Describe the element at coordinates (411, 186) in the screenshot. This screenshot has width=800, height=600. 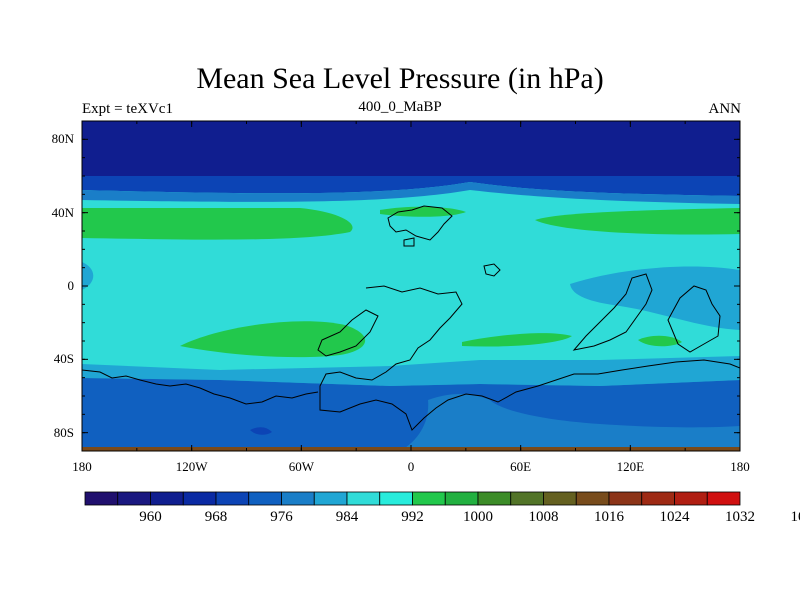
I see `northern-subpolar-band` at that location.